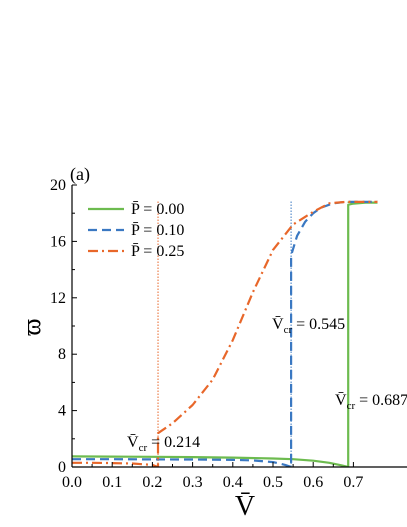  Describe the element at coordinates (58, 185) in the screenshot. I see `y-tick-label: 20` at that location.